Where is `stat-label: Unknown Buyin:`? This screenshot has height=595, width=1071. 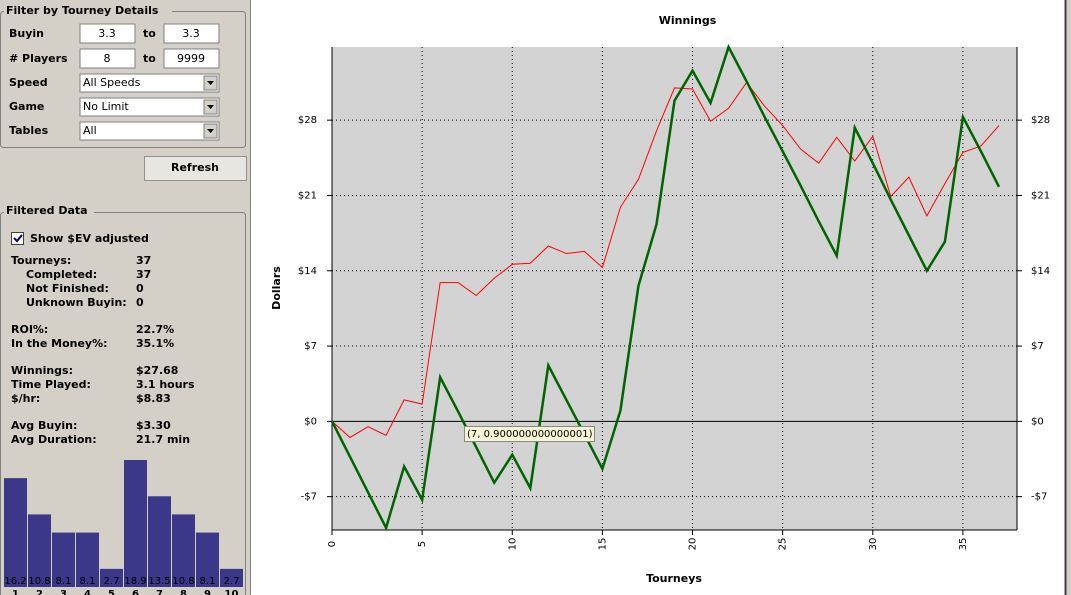 stat-label: Unknown Buyin: is located at coordinates (76, 302).